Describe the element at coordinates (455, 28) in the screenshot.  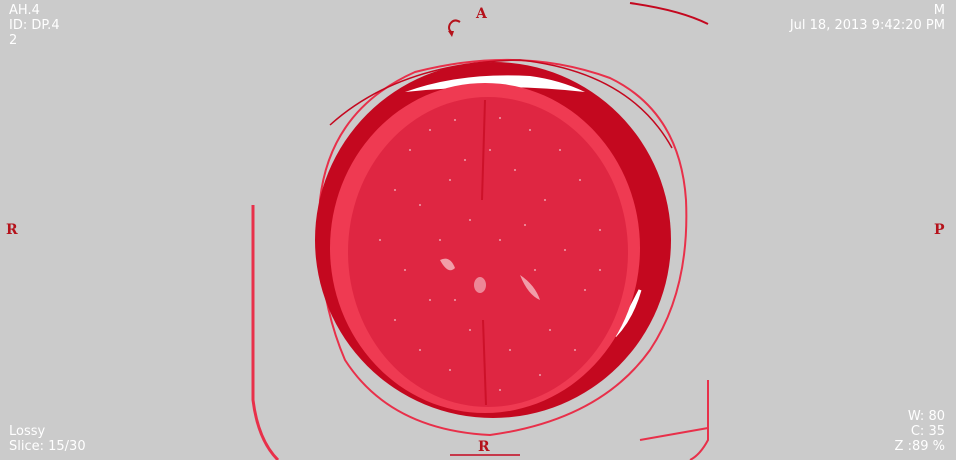
I see `rotate-icon` at that location.